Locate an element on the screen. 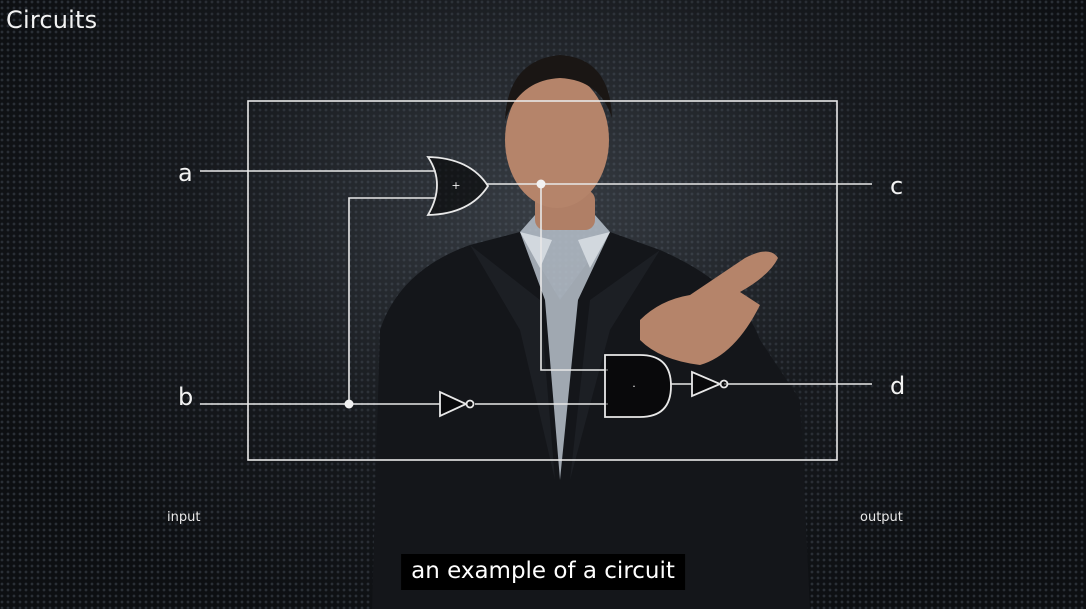 This screenshot has height=609, width=1086. not-gate-b is located at coordinates (454, 404).